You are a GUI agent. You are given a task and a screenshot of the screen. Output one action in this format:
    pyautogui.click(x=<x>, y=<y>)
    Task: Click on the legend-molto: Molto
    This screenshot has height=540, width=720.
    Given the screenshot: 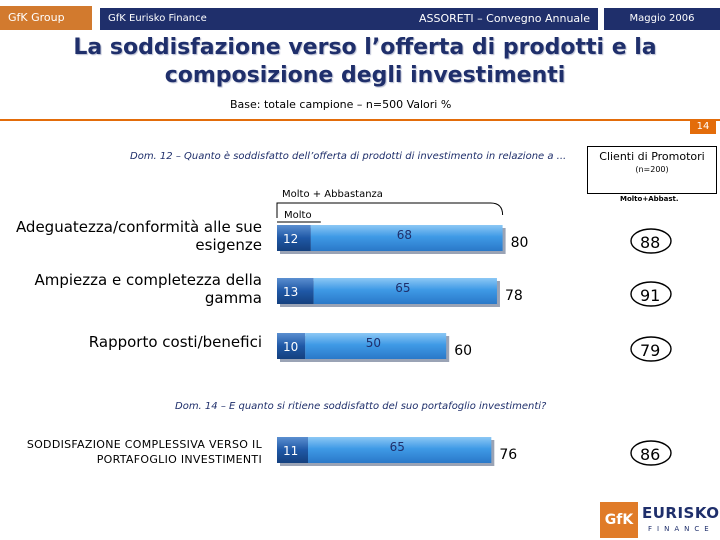 What is the action you would take?
    pyautogui.click(x=298, y=215)
    